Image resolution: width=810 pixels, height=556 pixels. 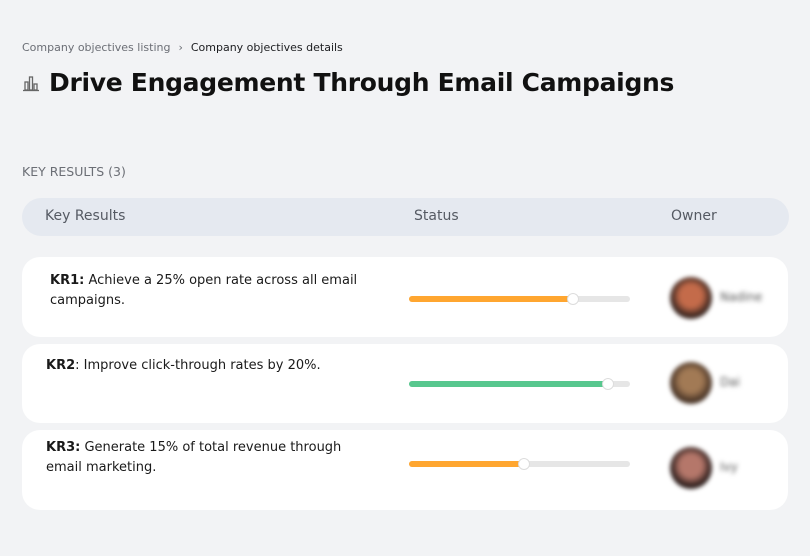 I want to click on key-result-text: KR2: Improve click-through rates by 20%., so click(x=206, y=366).